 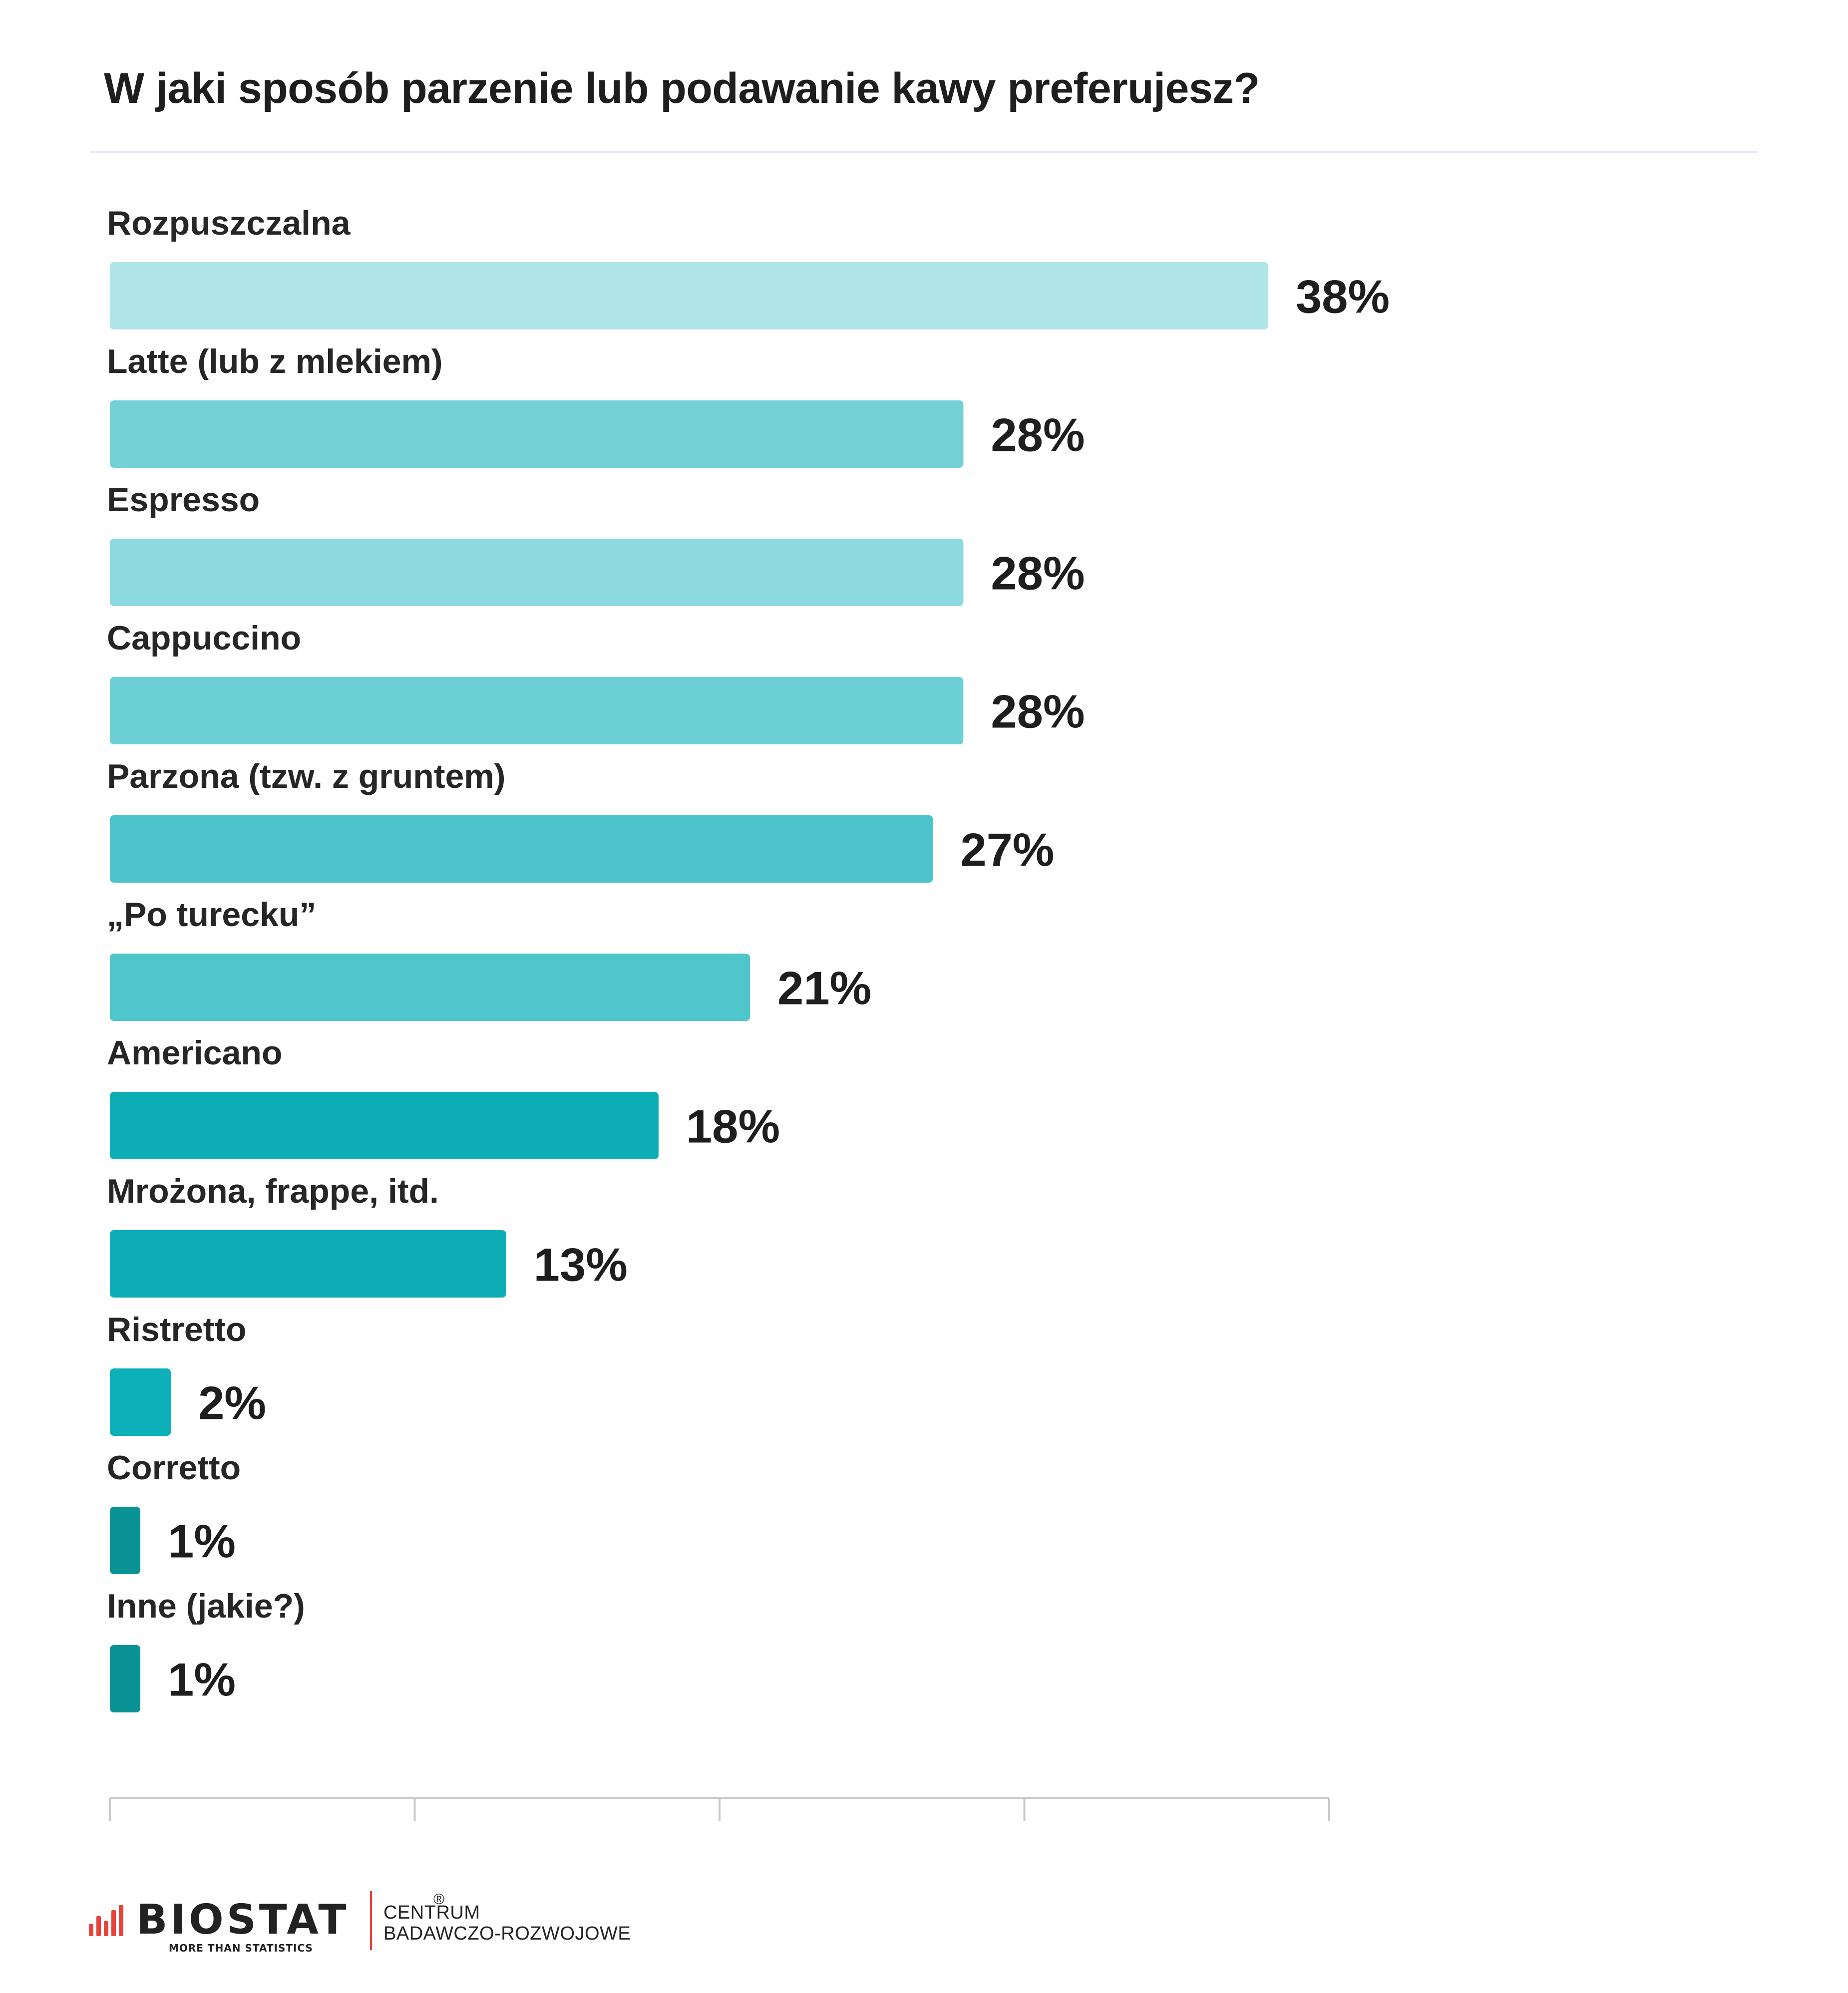 What do you see at coordinates (174, 1468) in the screenshot?
I see `category-label-corretto: Corretto` at bounding box center [174, 1468].